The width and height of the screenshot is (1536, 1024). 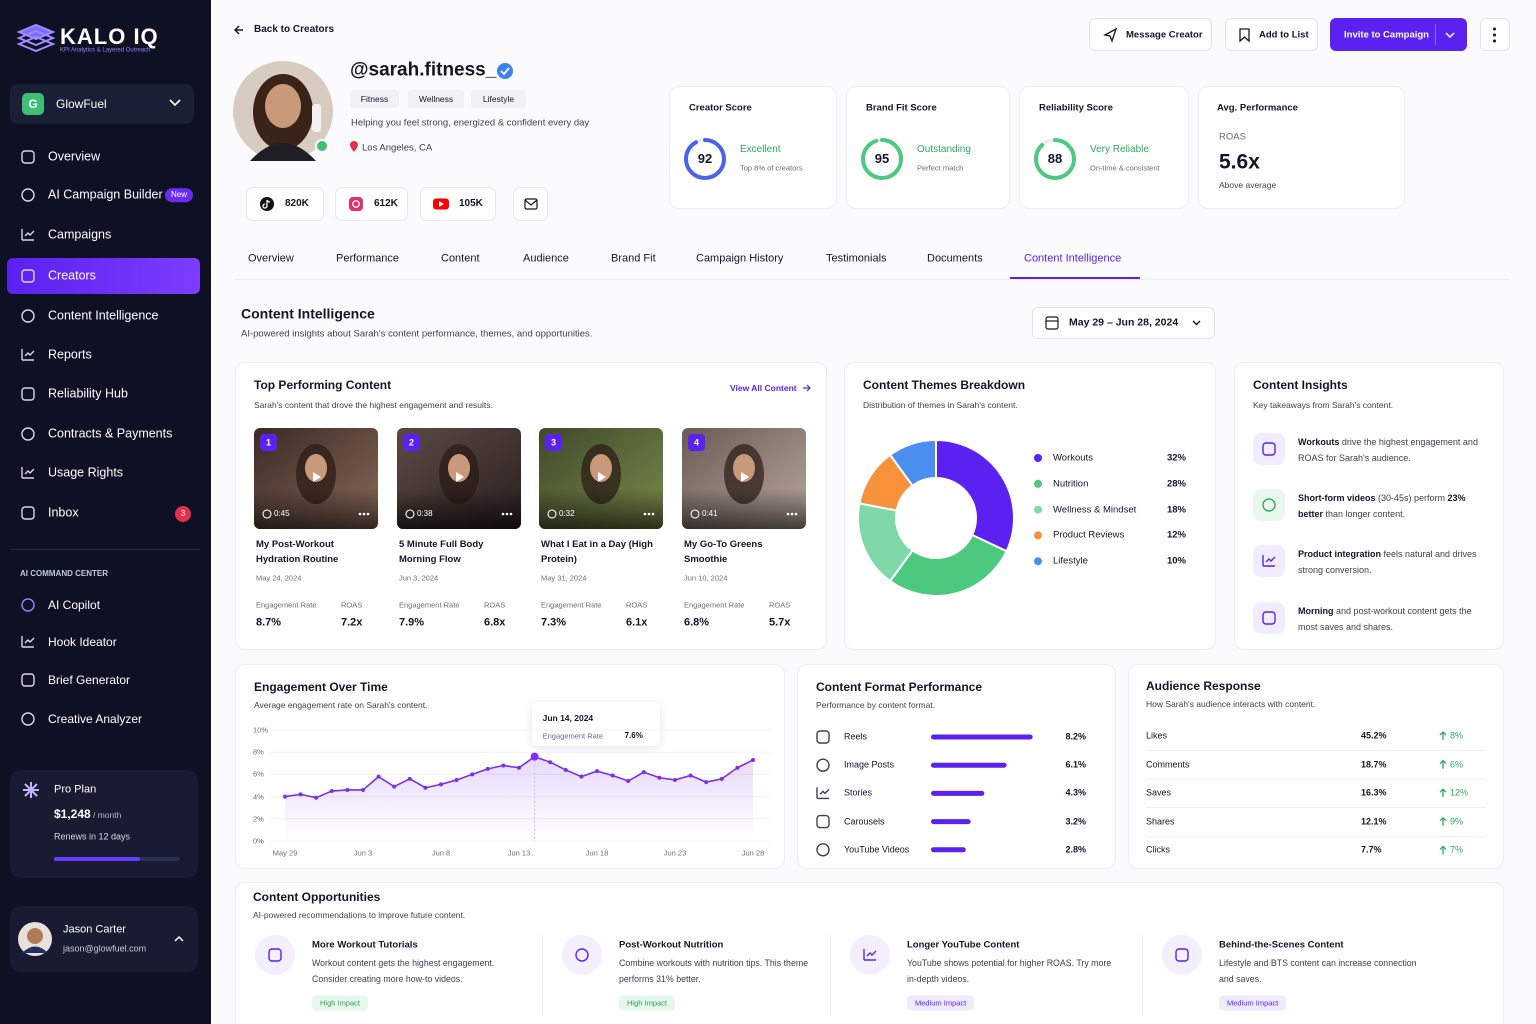 What do you see at coordinates (531, 202) in the screenshot?
I see `mail-flap` at bounding box center [531, 202].